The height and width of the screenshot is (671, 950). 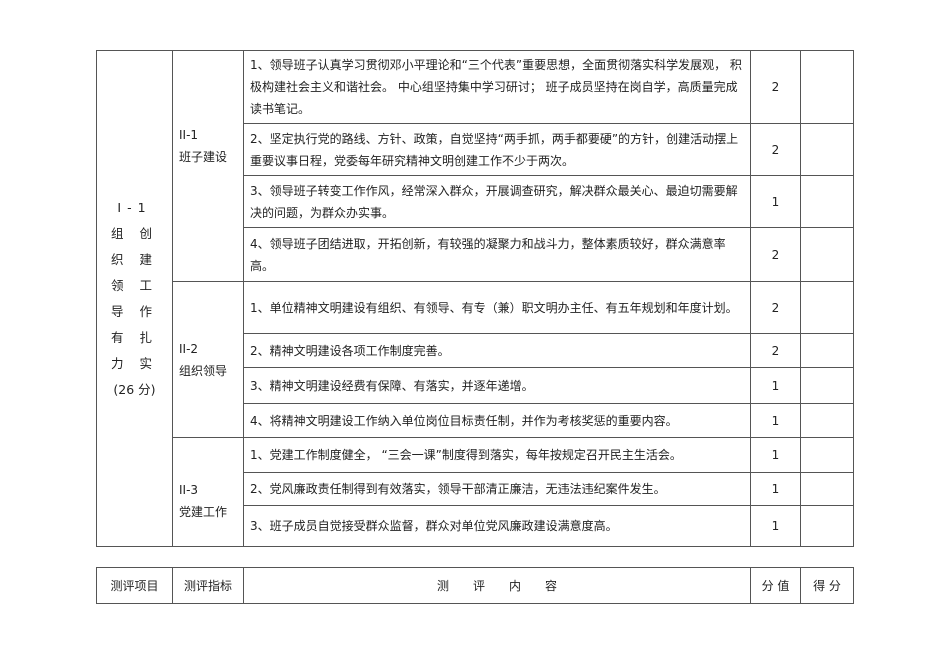 I want to click on level1-cell: I-1 组 创 织 建 领 工 导 作 有 扎 力 实 (26 分), so click(x=134, y=298).